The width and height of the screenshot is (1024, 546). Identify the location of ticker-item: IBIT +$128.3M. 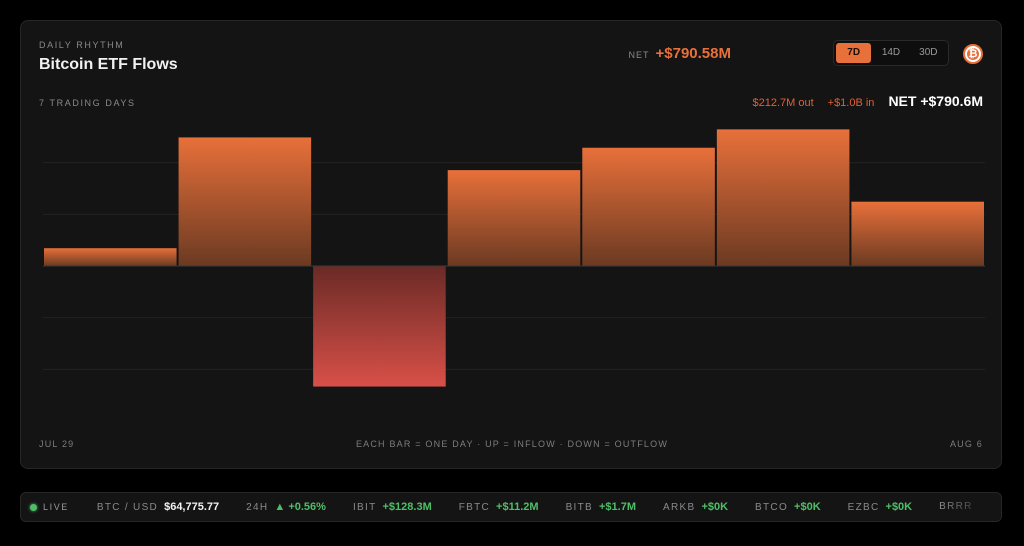
(392, 507).